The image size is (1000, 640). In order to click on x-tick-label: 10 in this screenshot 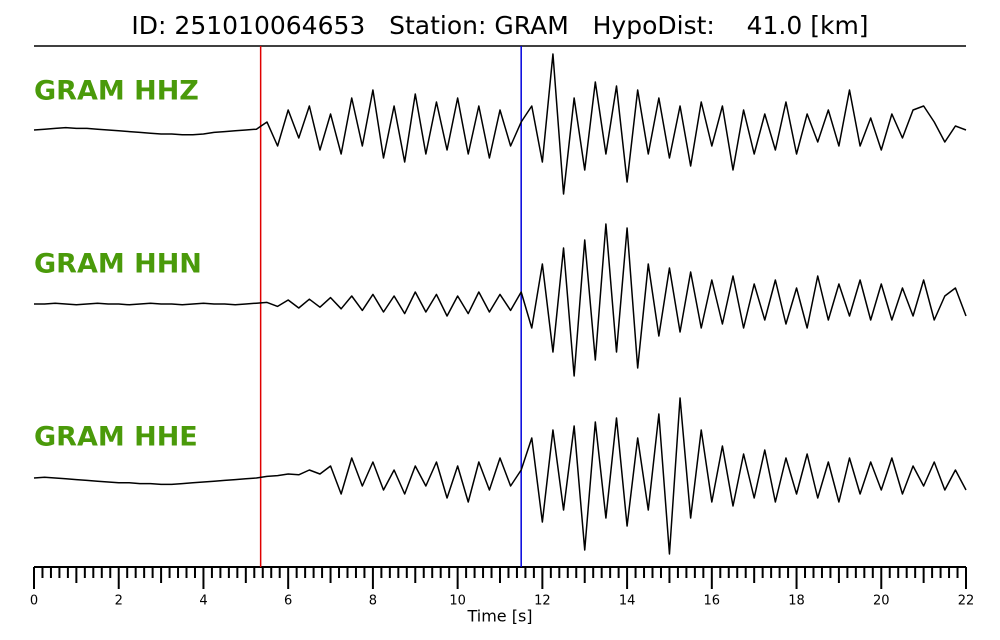, I will do `click(457, 601)`.